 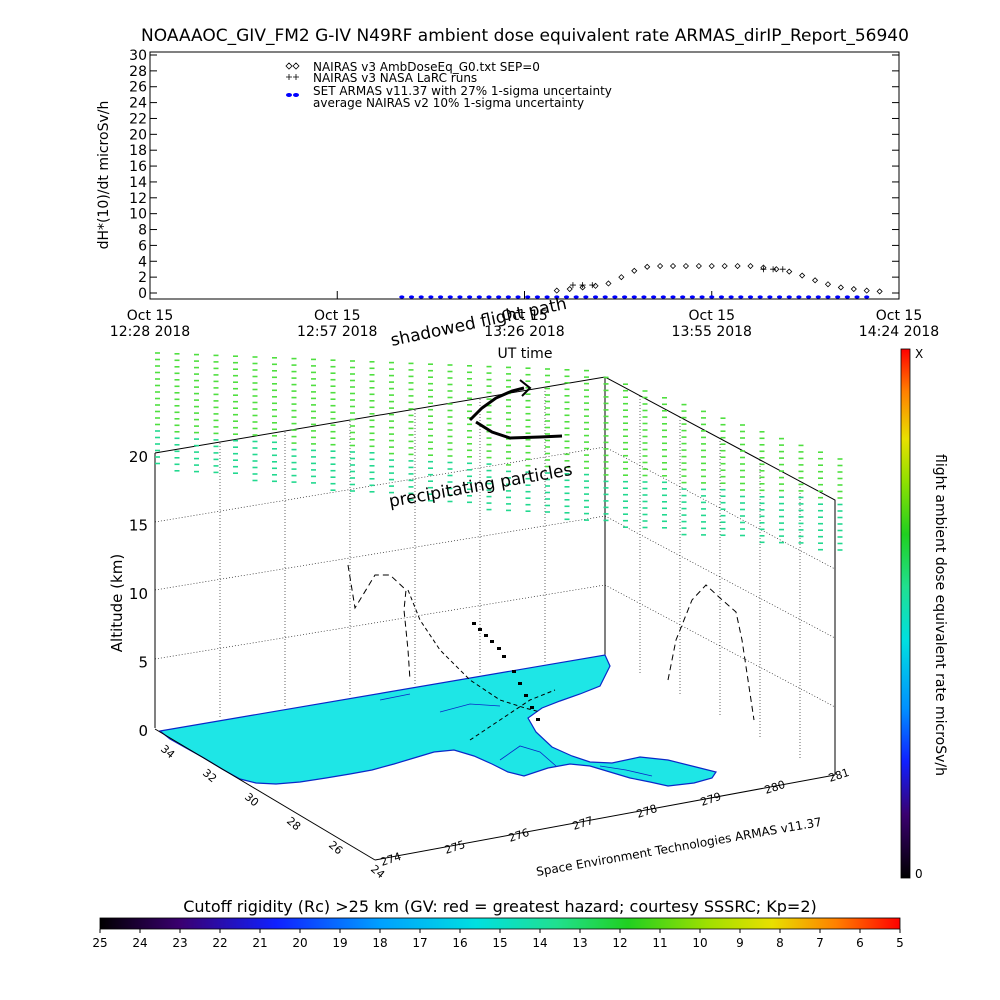 I want to click on y-tick-label: 22, so click(x=138, y=119).